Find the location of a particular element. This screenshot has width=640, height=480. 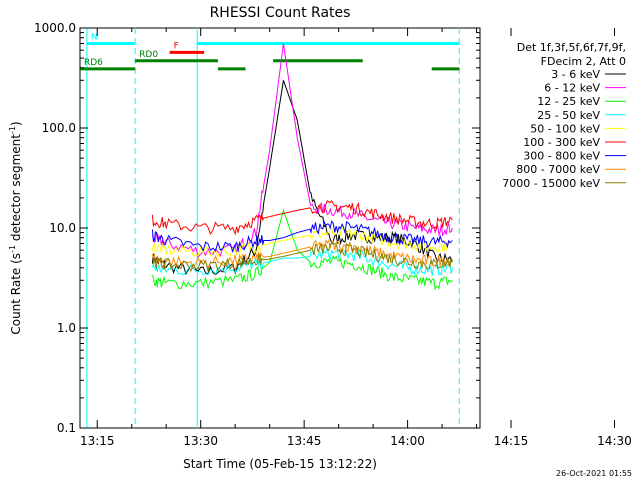

flag-label-n: N is located at coordinates (94, 37).